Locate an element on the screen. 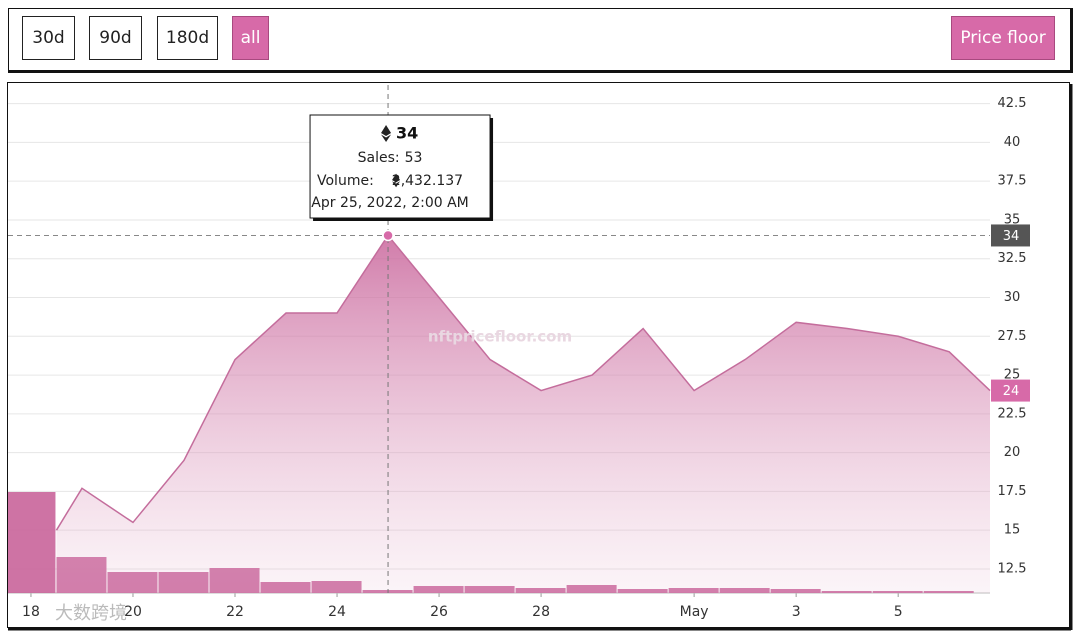  tooltip-sales-part: 53 is located at coordinates (414, 158).